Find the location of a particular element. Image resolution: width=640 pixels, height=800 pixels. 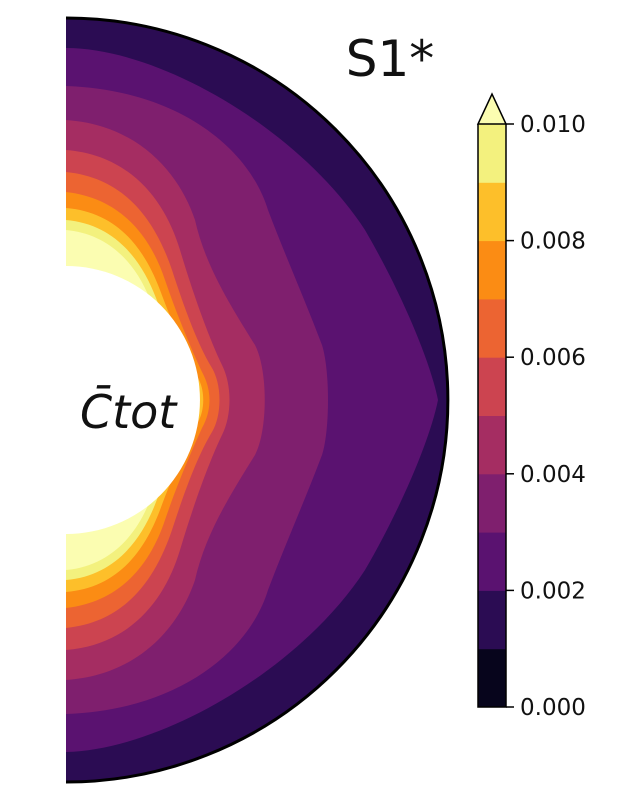

colorbar-tick-label: 0.002 is located at coordinates (553, 591).